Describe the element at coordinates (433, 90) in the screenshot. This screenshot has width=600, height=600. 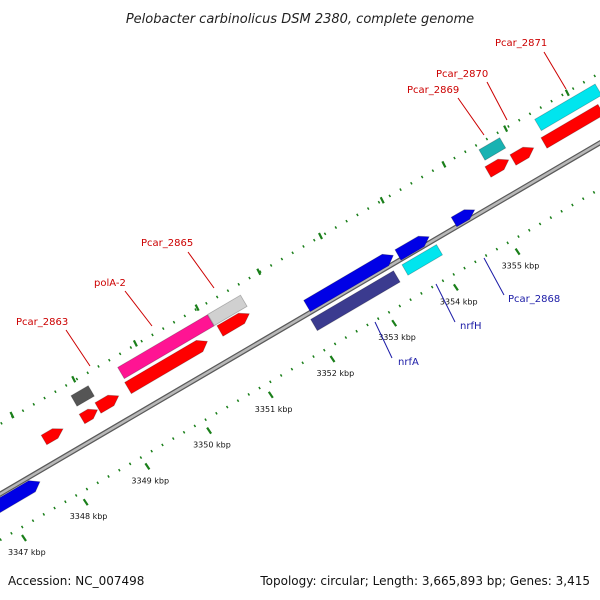
I see `gene-label: Pcar_2869` at that location.